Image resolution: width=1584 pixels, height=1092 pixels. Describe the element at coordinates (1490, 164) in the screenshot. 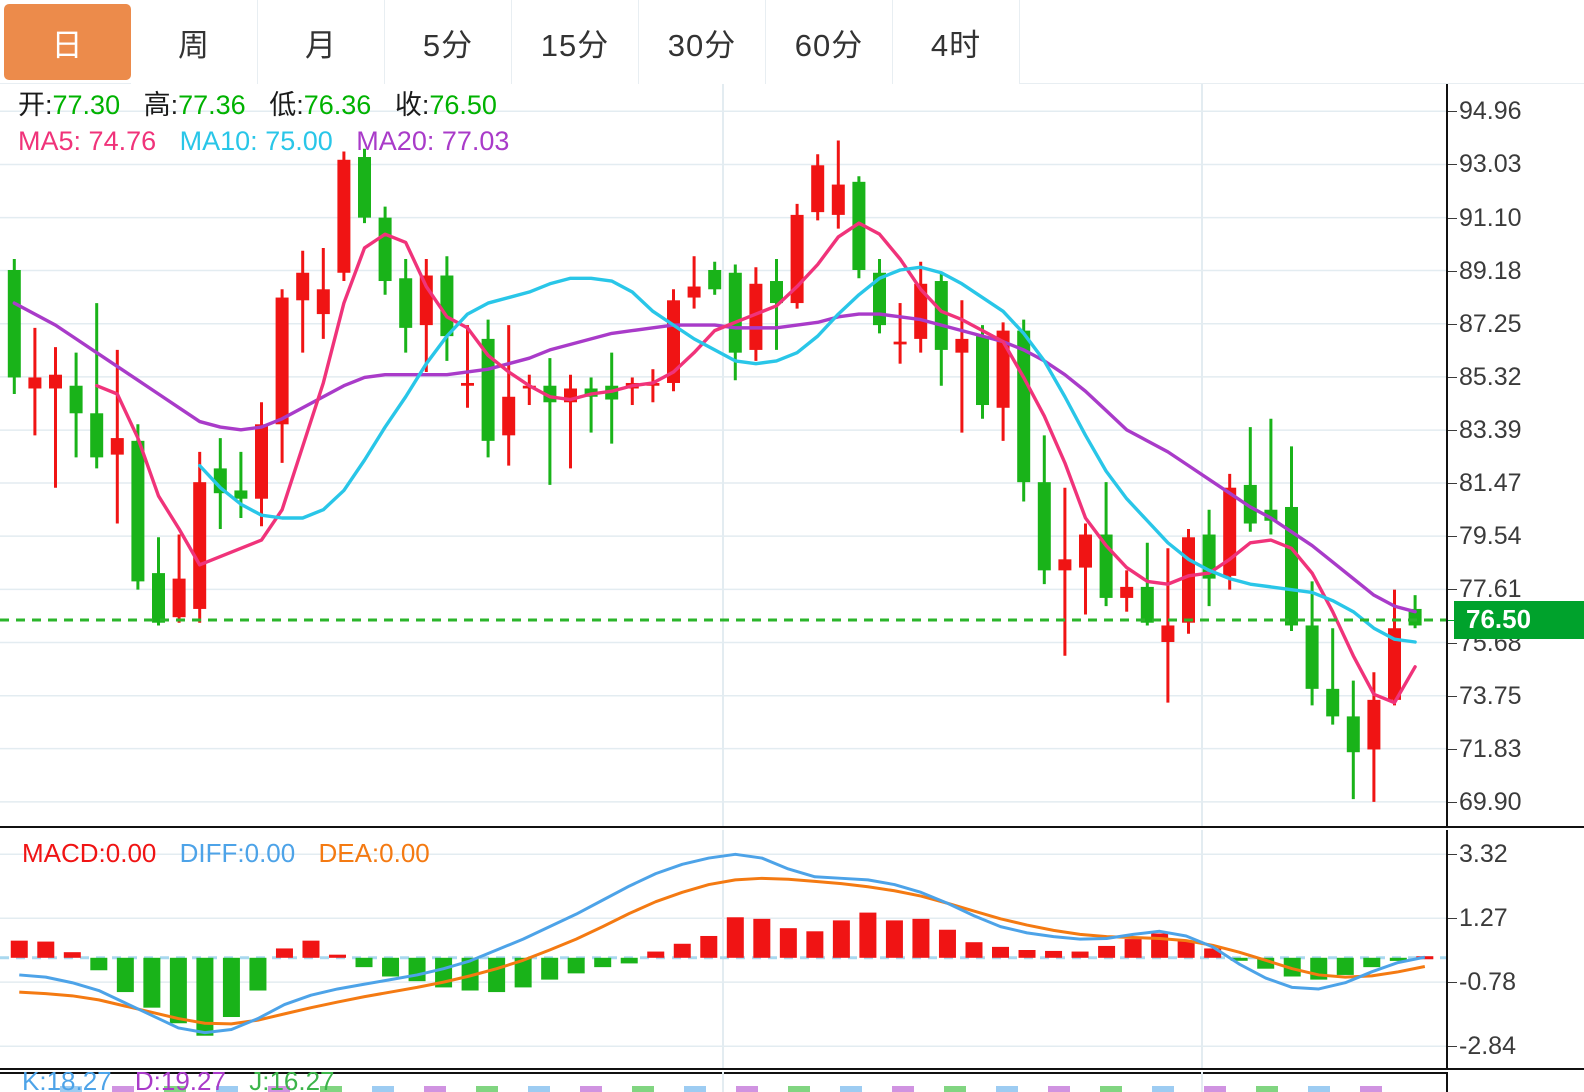

I see `price-axis-label: 93.03` at that location.